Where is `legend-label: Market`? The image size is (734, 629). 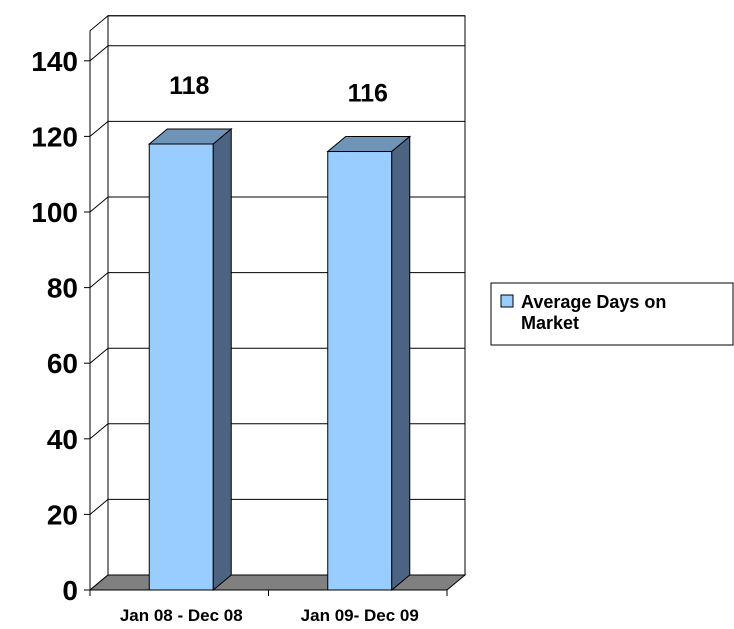 legend-label: Market is located at coordinates (550, 323).